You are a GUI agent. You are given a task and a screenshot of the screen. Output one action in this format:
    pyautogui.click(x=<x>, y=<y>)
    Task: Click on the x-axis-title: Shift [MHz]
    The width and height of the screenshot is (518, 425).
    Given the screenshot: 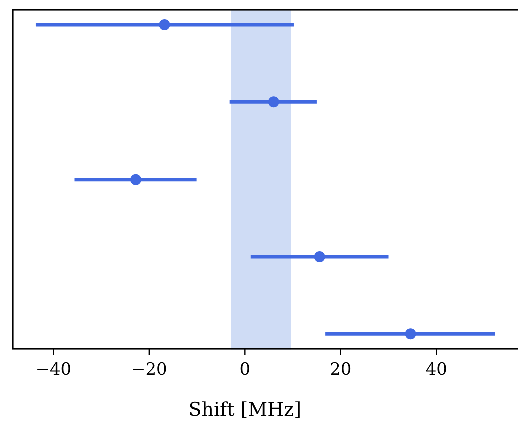 What is the action you would take?
    pyautogui.click(x=245, y=410)
    